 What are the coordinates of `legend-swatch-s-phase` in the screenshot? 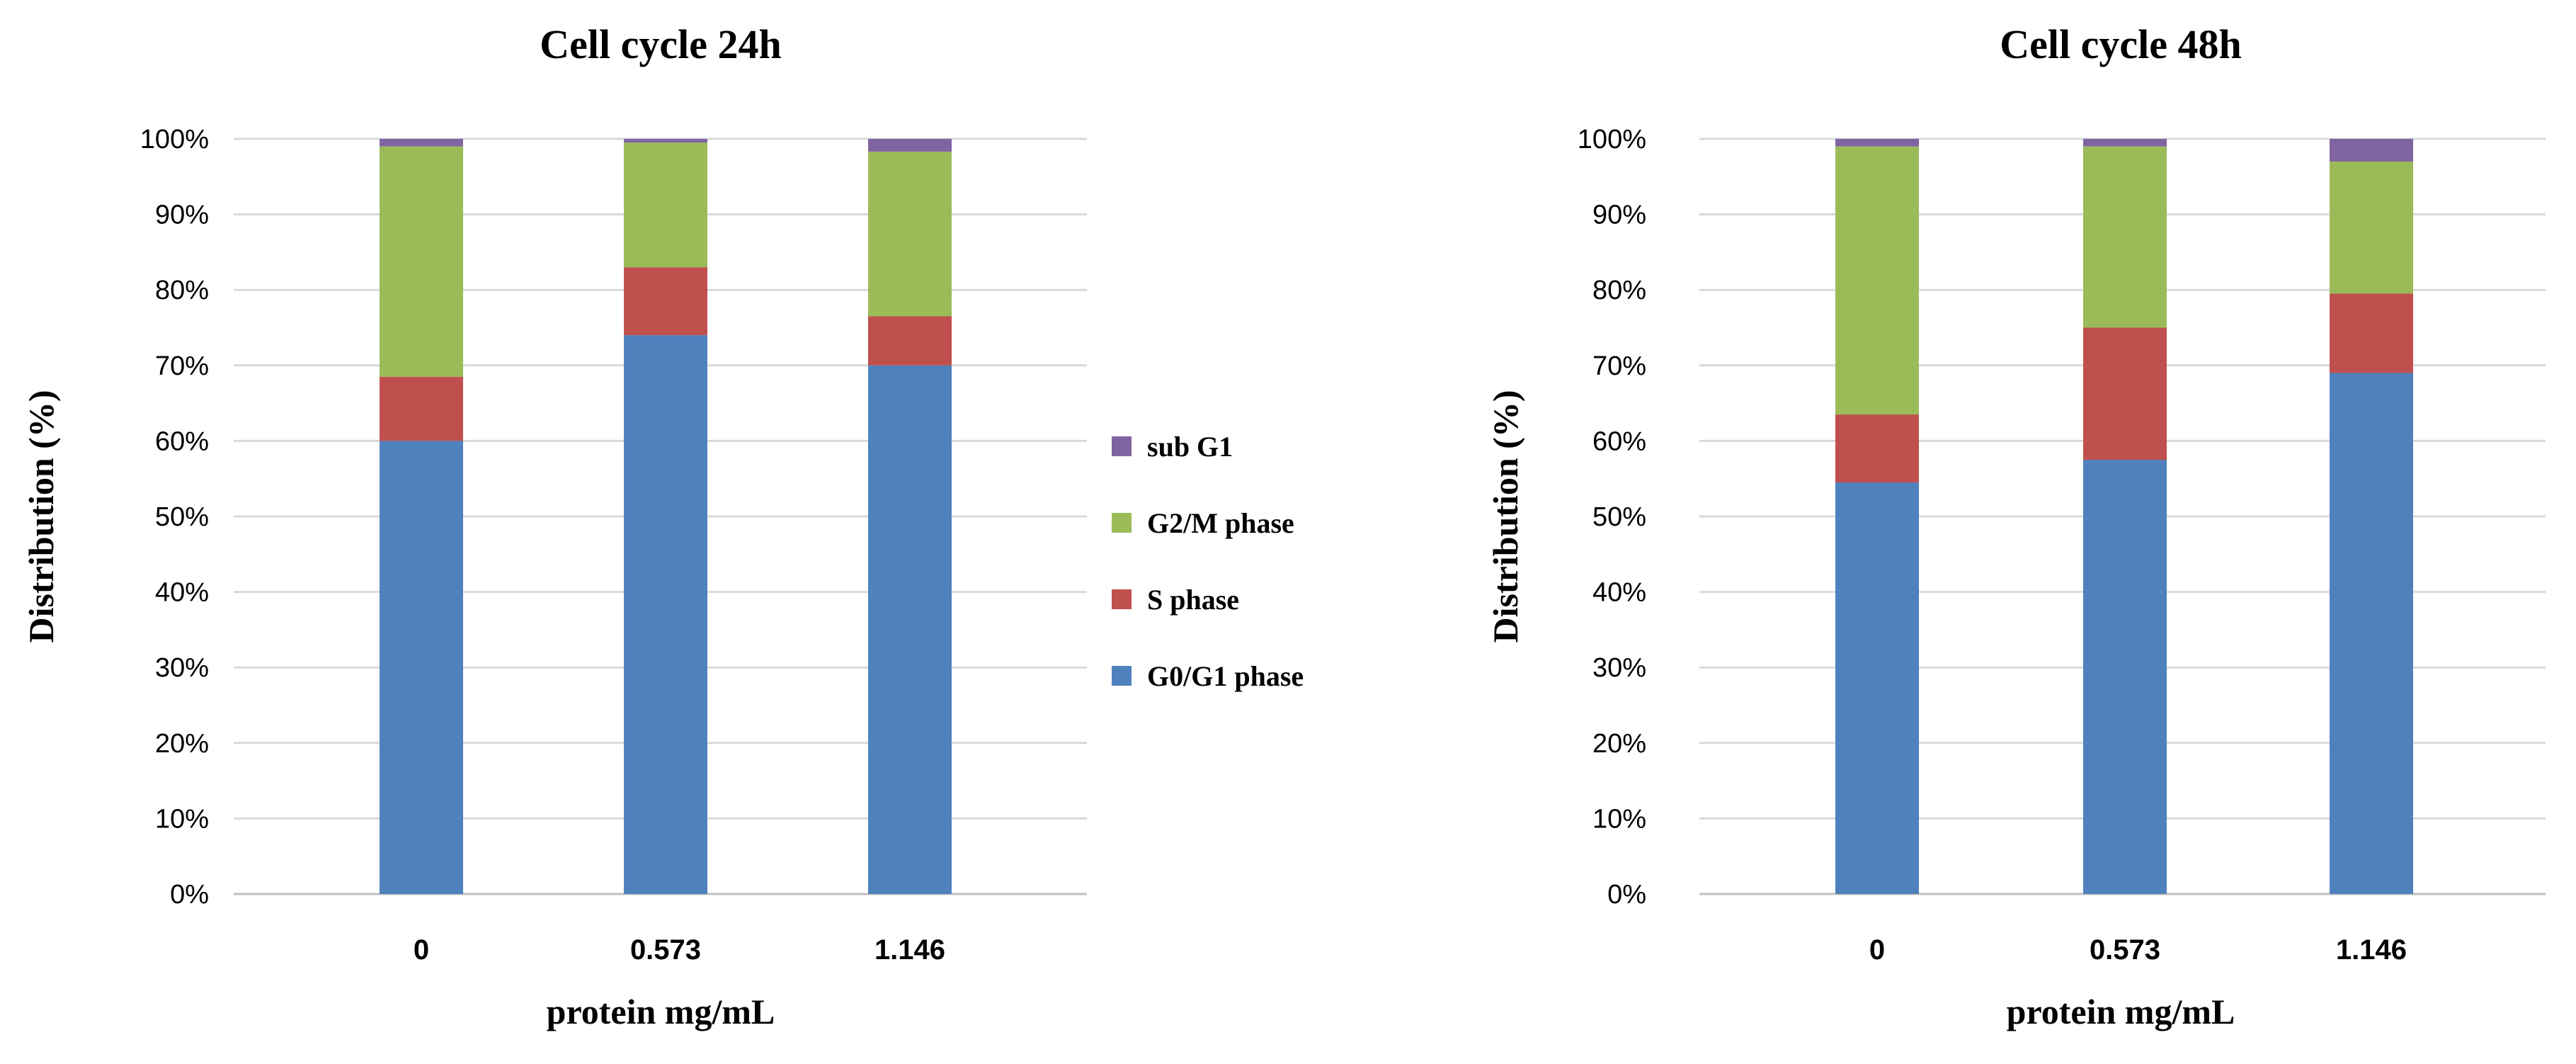 It's located at (1122, 599).